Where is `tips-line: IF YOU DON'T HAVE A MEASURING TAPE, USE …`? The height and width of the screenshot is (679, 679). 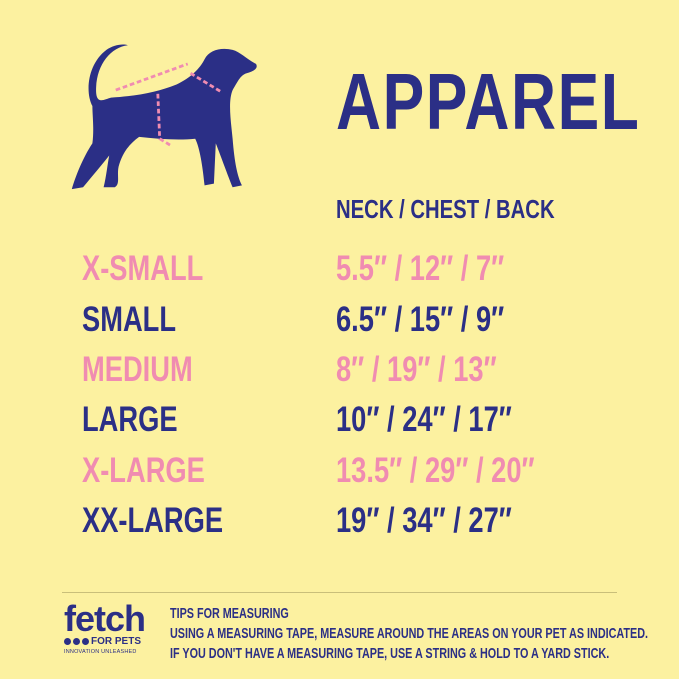
tips-line: IF YOU DON'T HAVE A MEASURING TAPE, USE … is located at coordinates (390, 653).